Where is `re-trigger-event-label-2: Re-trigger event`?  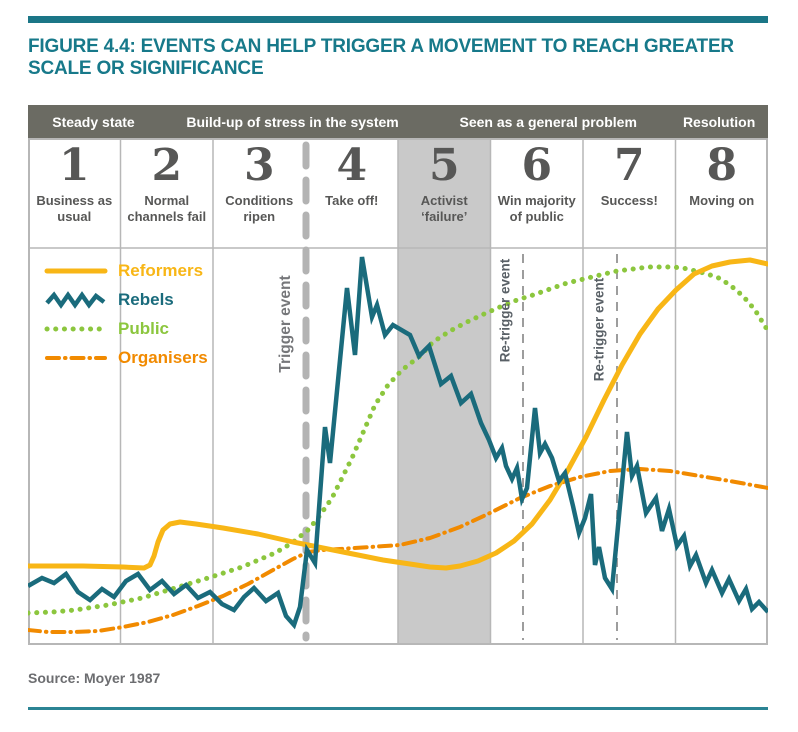
re-trigger-event-label-2: Re-trigger event is located at coordinates (599, 329).